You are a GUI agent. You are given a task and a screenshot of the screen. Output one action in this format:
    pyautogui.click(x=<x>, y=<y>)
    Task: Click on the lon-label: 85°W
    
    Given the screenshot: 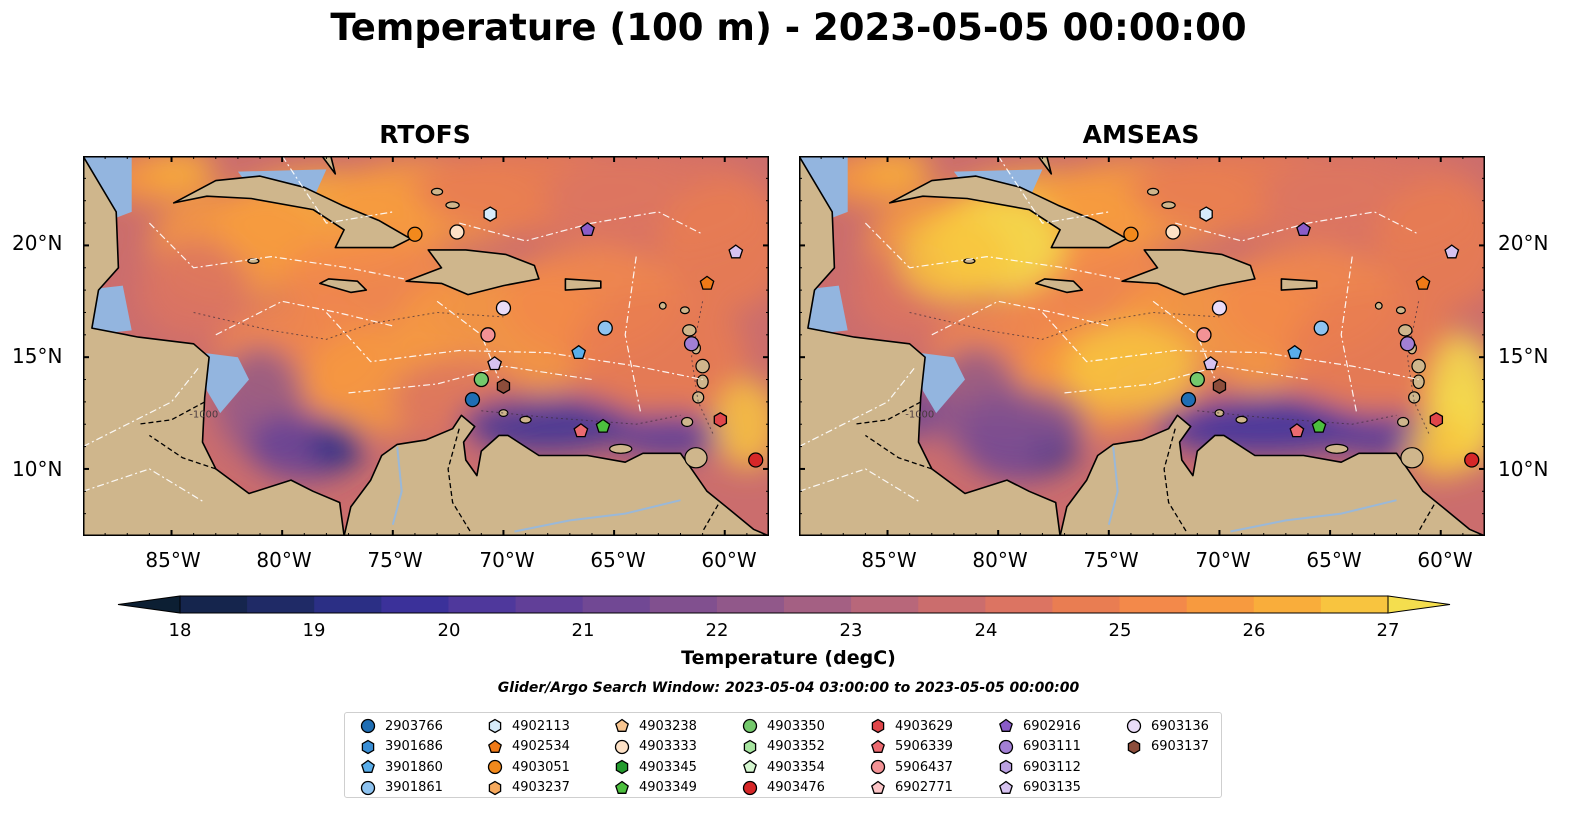 What is the action you would take?
    pyautogui.click(x=889, y=560)
    